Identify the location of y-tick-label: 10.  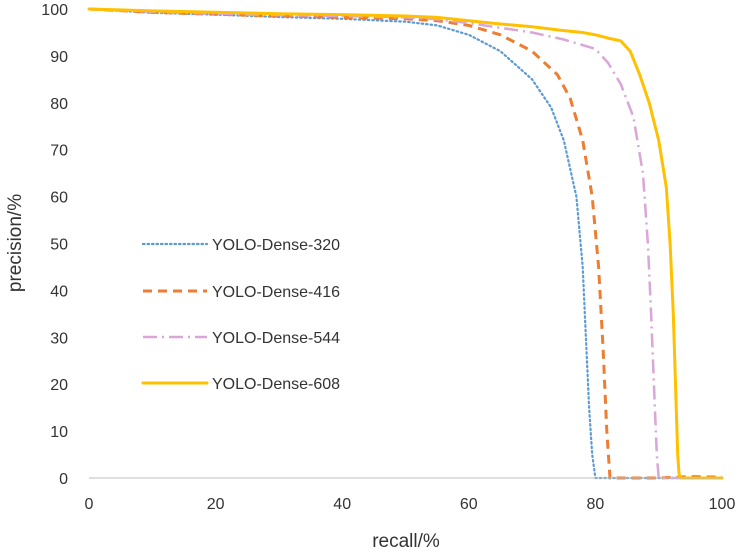
(59, 432).